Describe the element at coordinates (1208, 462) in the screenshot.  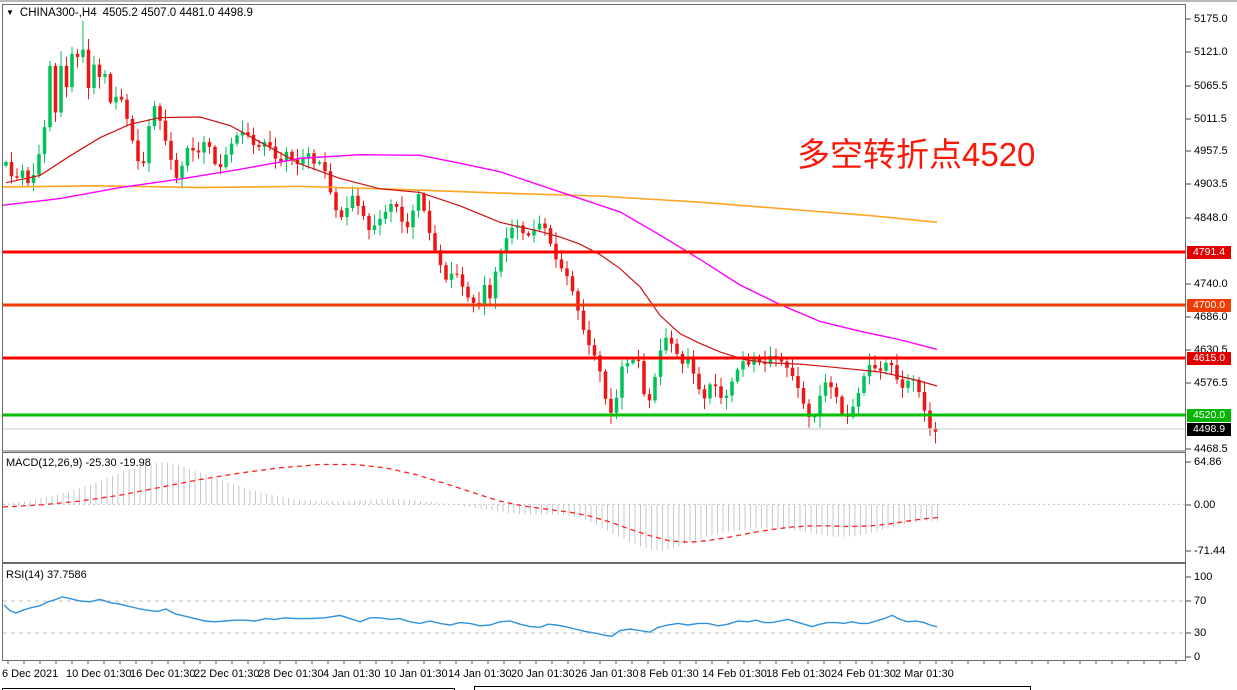
I see `macd-tick-label: 64.86` at that location.